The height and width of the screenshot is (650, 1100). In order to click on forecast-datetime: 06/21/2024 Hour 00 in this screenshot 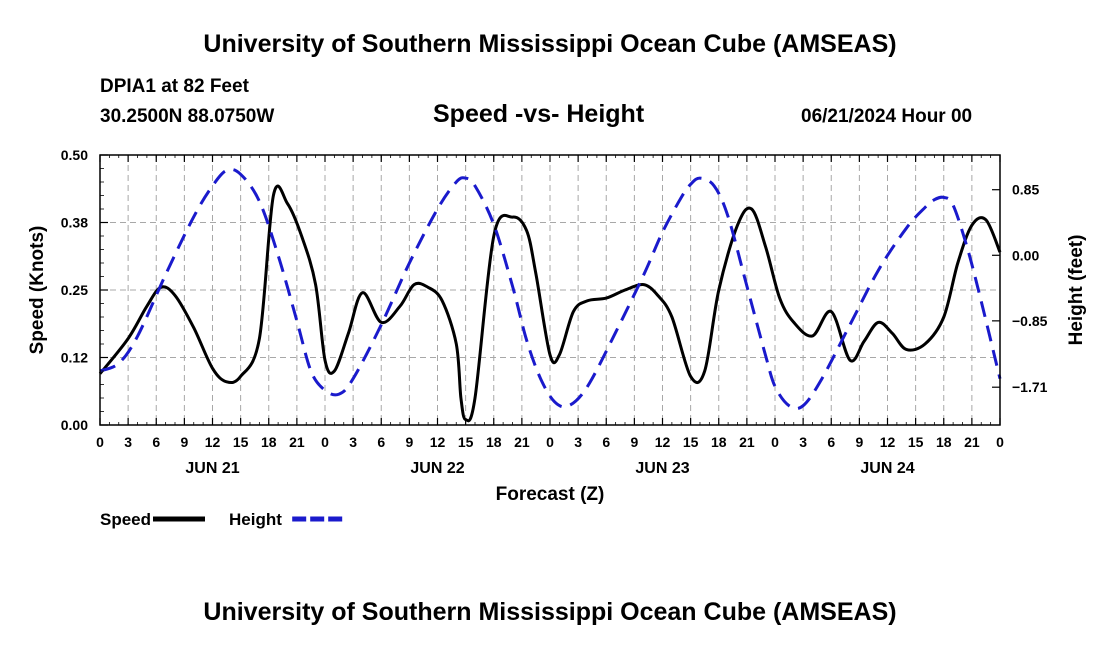, I will do `click(887, 116)`.